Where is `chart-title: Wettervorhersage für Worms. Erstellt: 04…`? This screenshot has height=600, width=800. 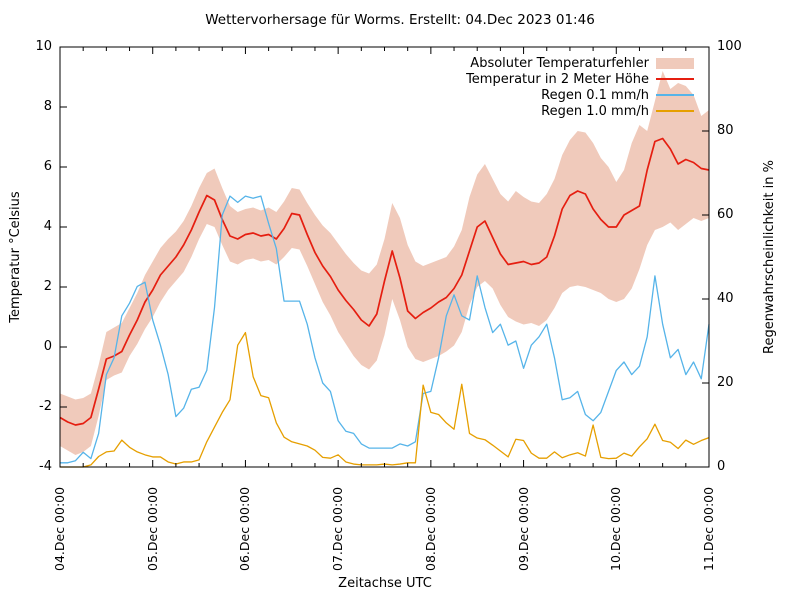
chart-title: Wettervorhersage für Worms. Erstellt: 04… is located at coordinates (400, 20).